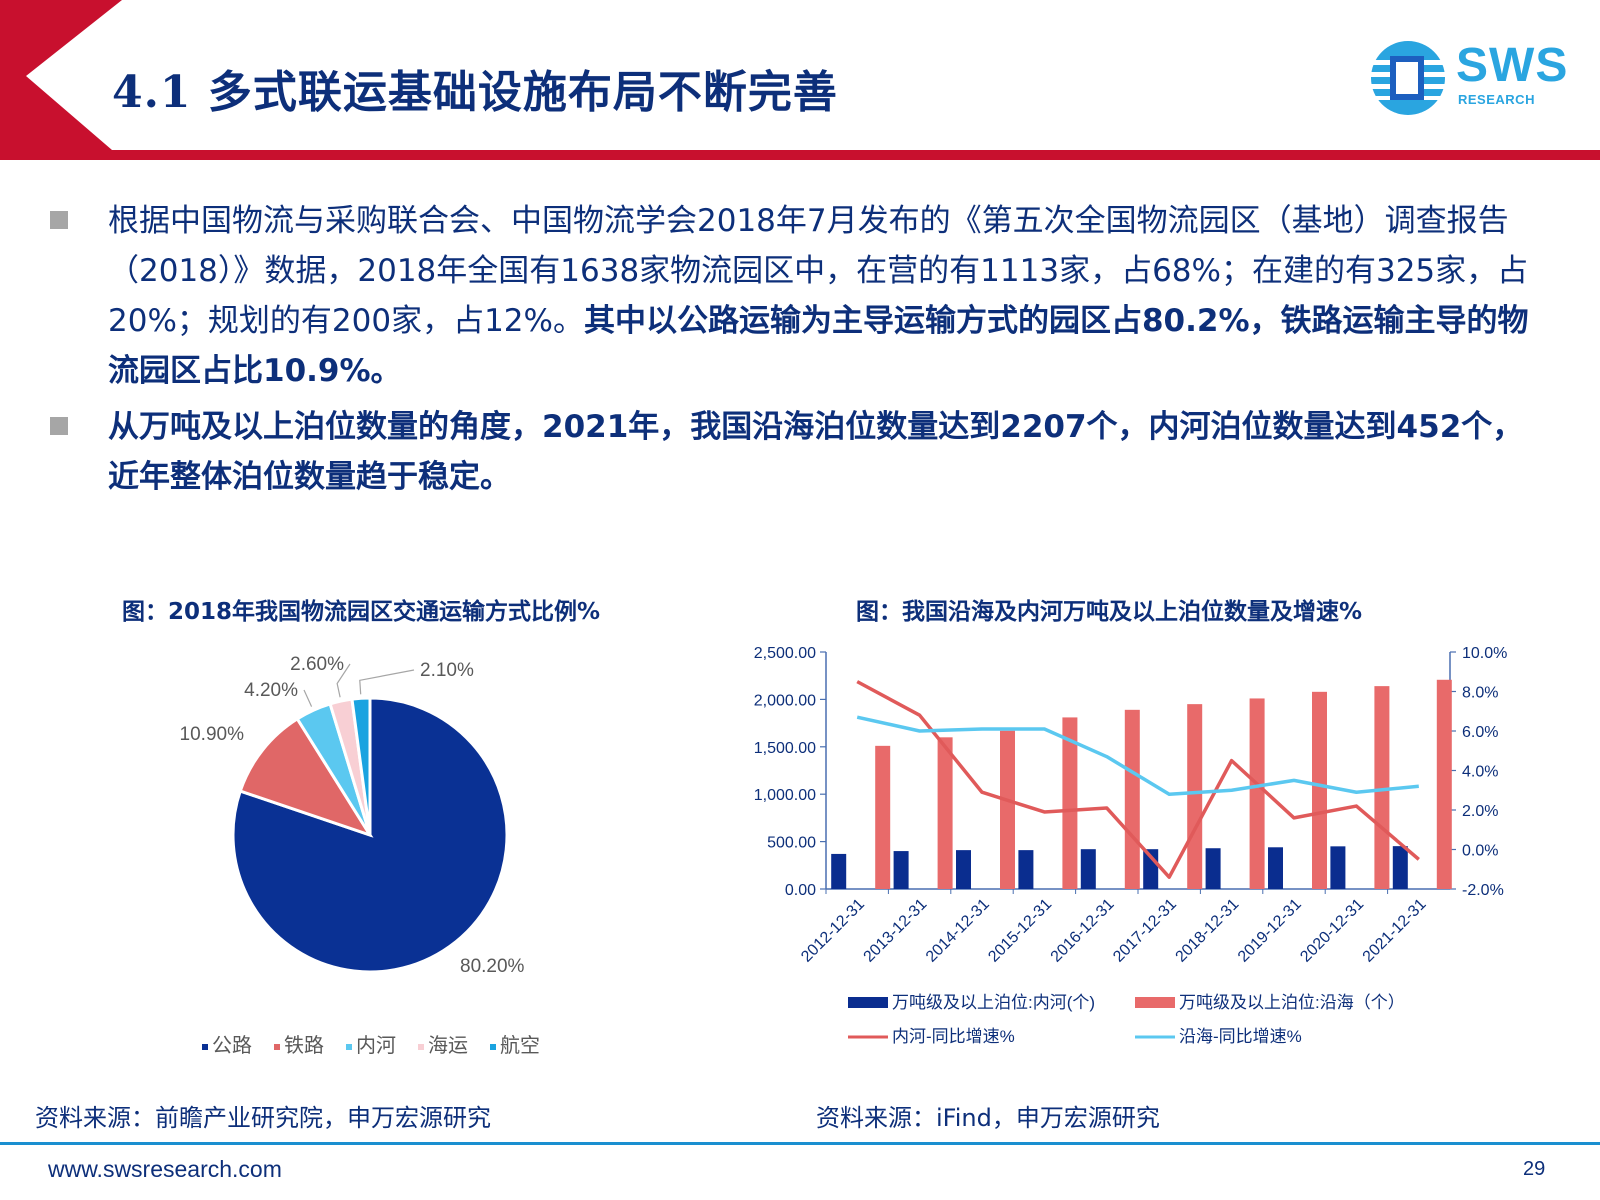 This screenshot has width=1600, height=1200. I want to click on legend-label: 内河-同比增速%, so click(953, 1036).